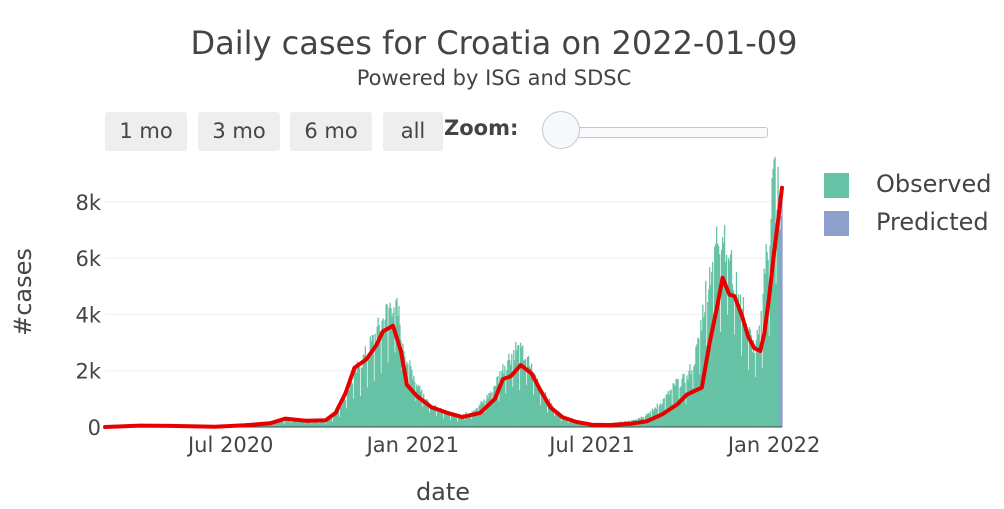  What do you see at coordinates (443, 492) in the screenshot?
I see `x-axis-title: date` at bounding box center [443, 492].